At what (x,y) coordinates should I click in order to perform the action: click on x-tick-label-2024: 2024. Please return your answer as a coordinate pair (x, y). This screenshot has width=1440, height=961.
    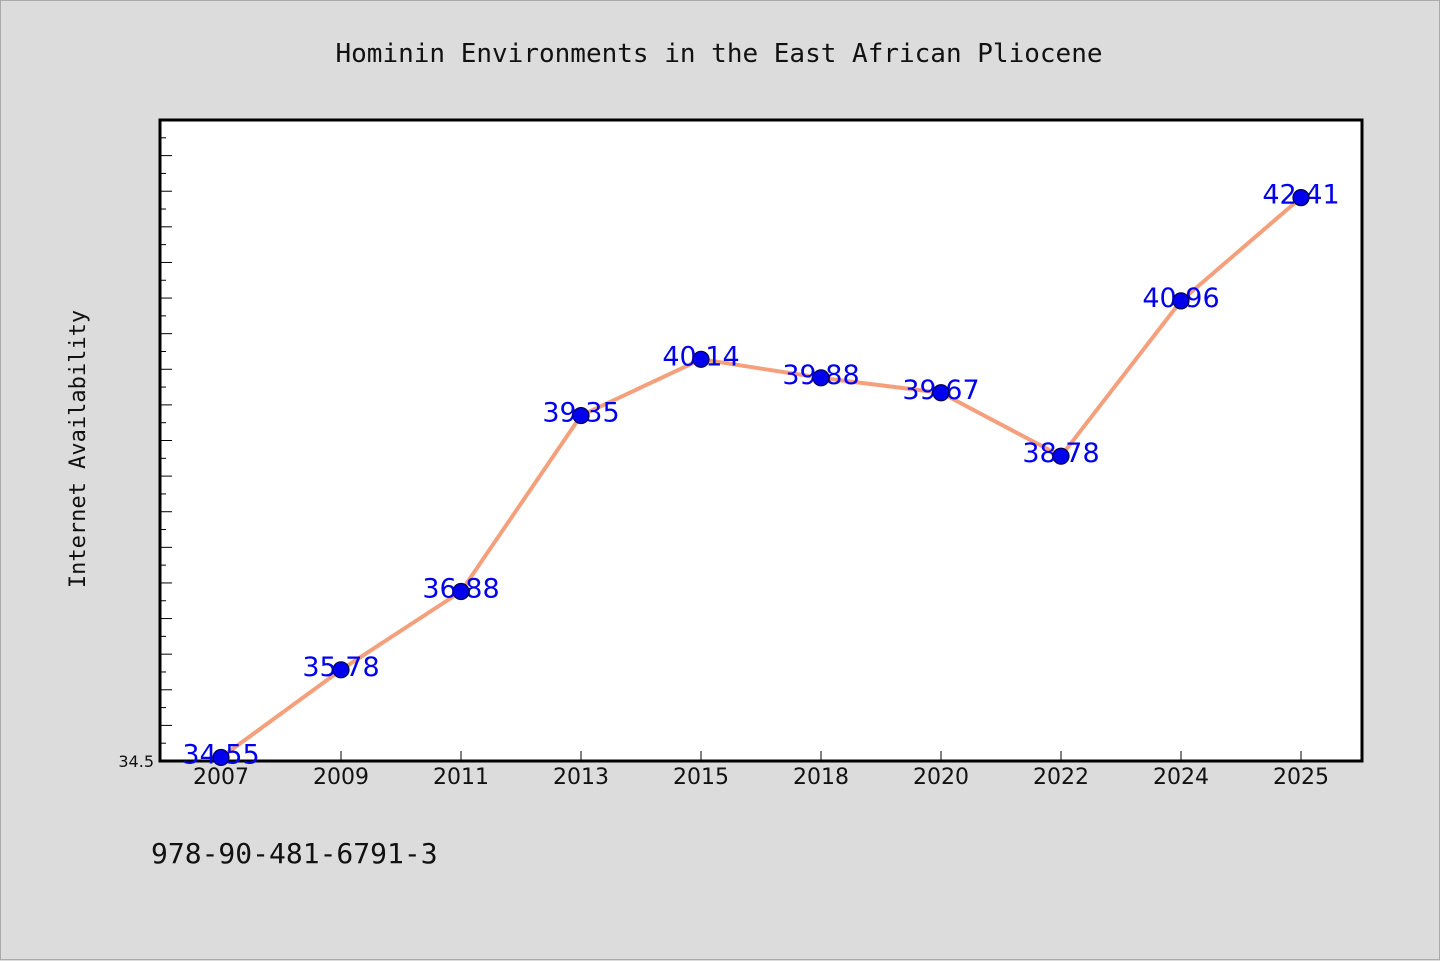
    Looking at the image, I should click on (1181, 777).